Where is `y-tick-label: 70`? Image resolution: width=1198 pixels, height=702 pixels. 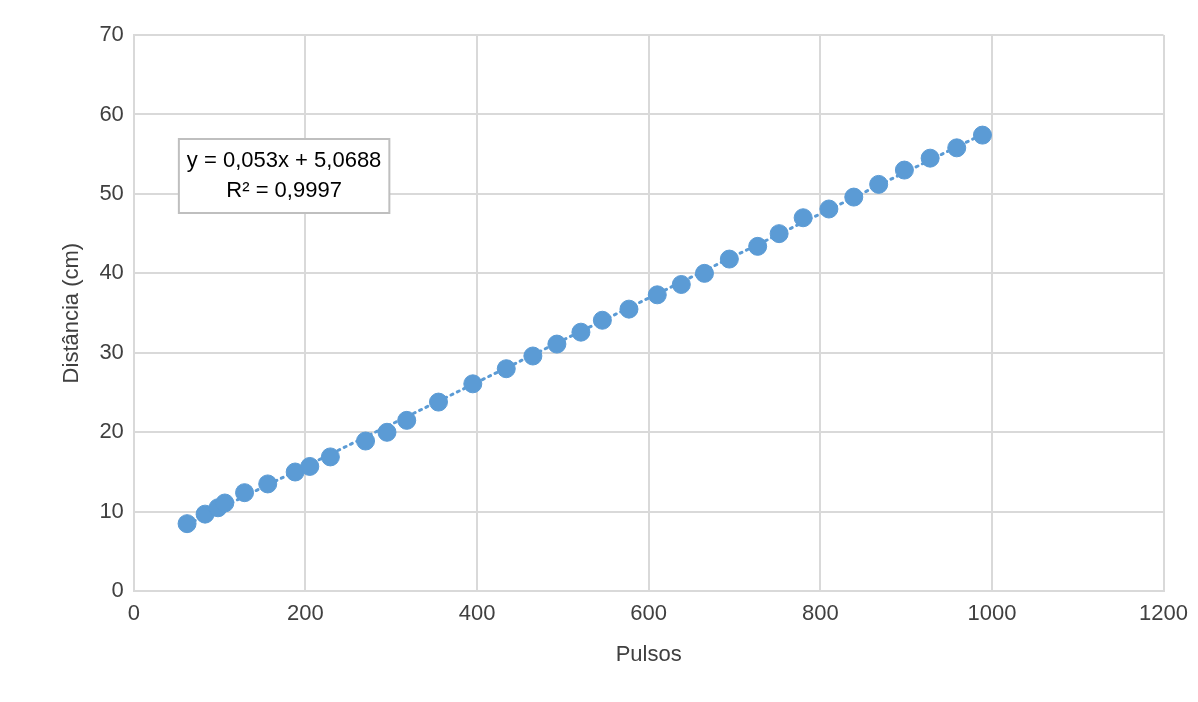 y-tick-label: 70 is located at coordinates (111, 34).